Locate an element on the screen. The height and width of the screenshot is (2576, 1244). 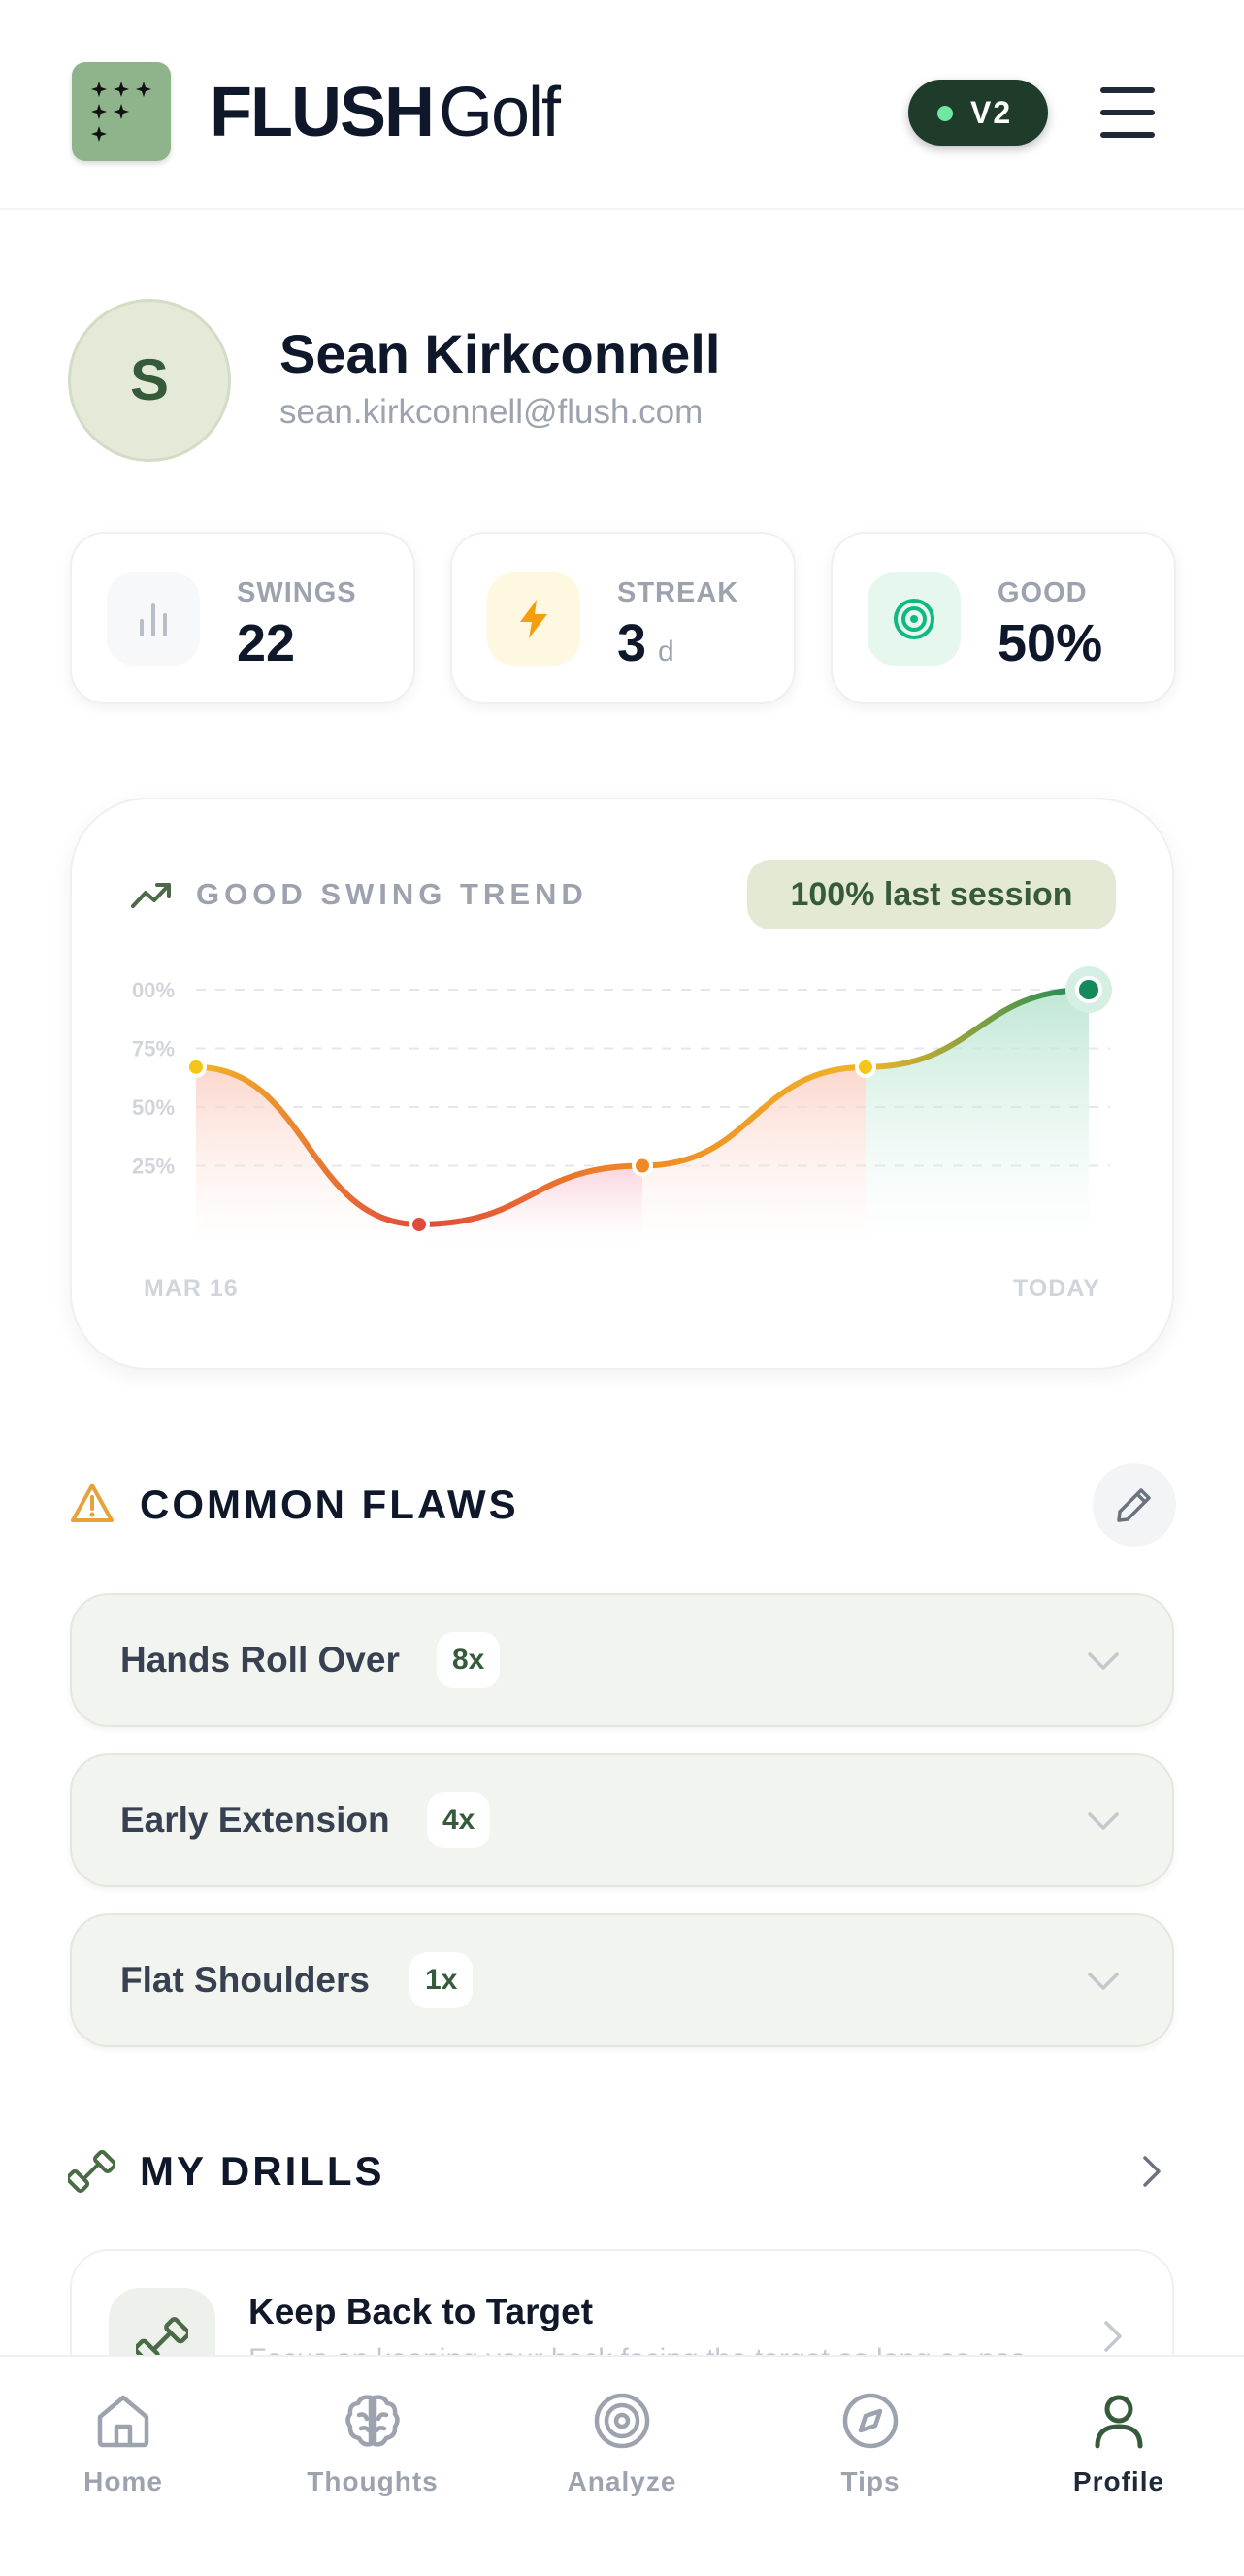
flaw-item: Flat Shoulders 1x is located at coordinates (622, 1980).